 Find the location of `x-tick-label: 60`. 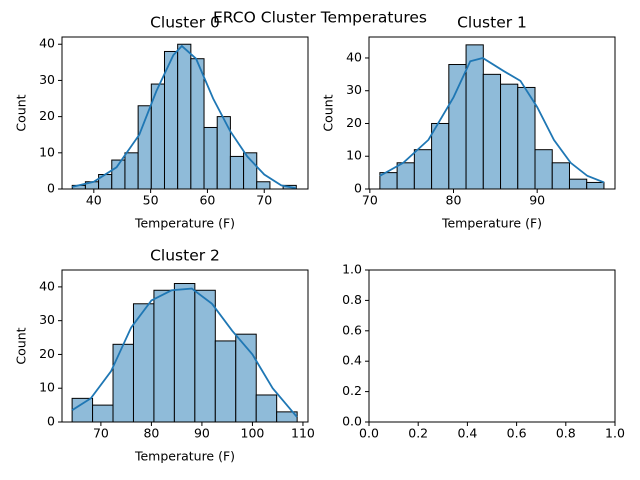

x-tick-label: 60 is located at coordinates (207, 200).